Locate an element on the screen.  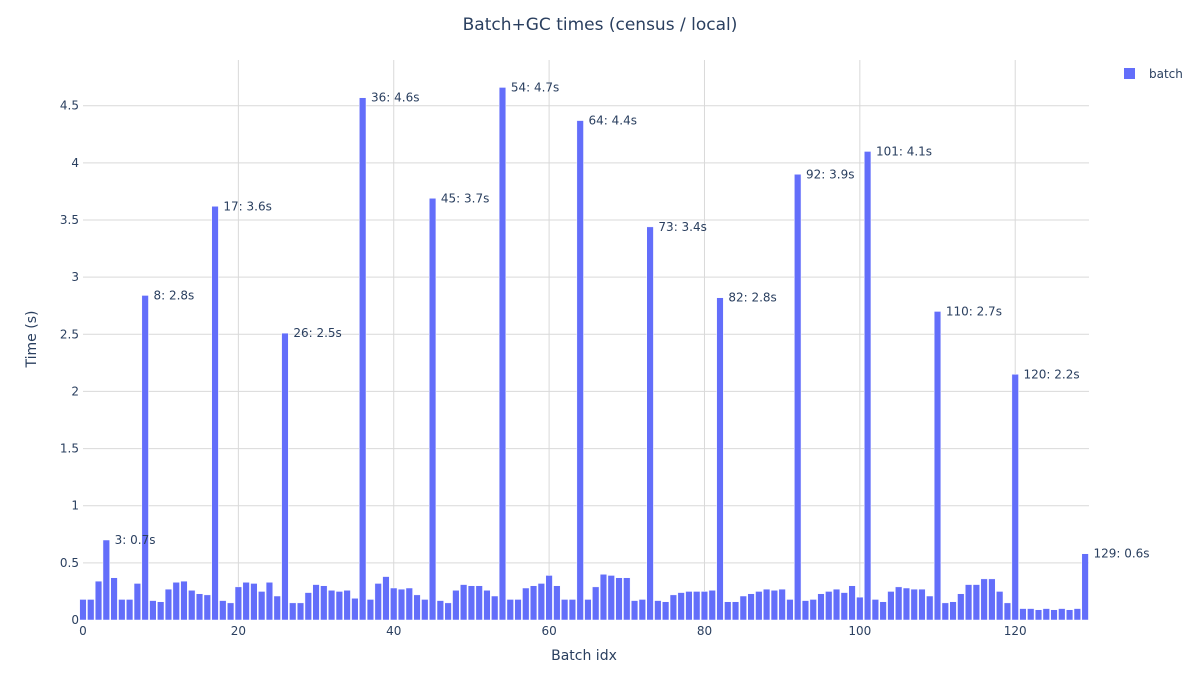
legend-swatch-batch is located at coordinates (1129, 73).